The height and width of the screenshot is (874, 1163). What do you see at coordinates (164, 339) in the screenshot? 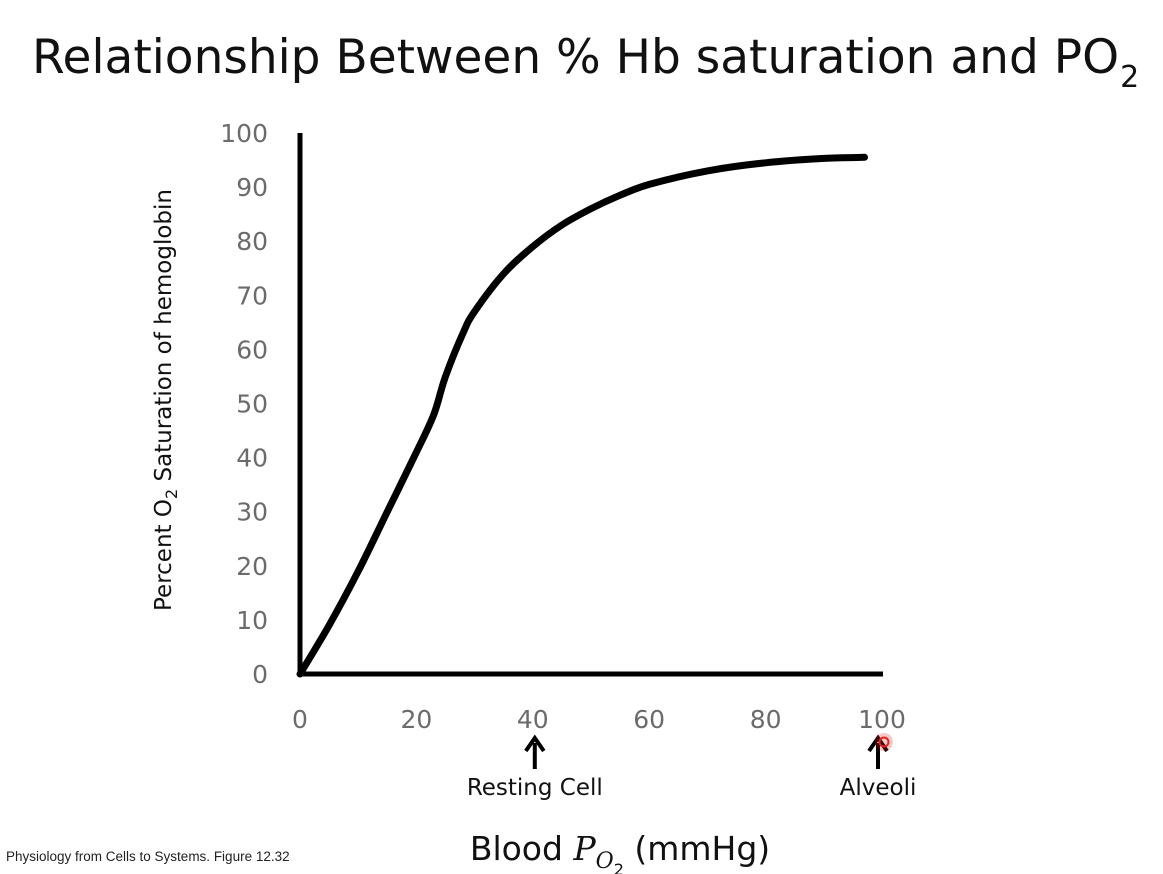
I see `y-axis-label-post: Saturation of hemoglobin` at bounding box center [164, 339].